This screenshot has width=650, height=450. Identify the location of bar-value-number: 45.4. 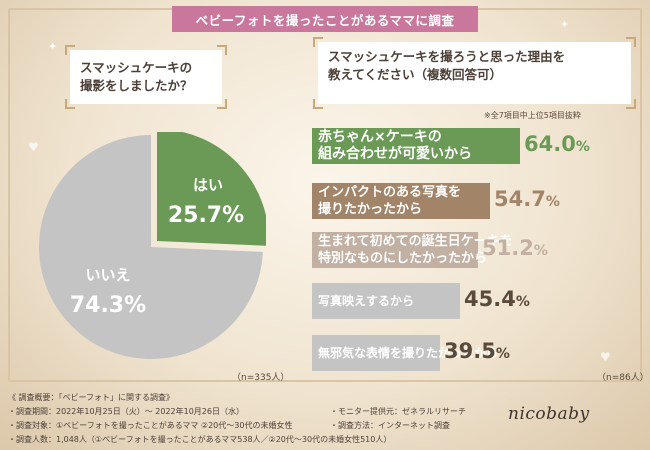
(490, 299).